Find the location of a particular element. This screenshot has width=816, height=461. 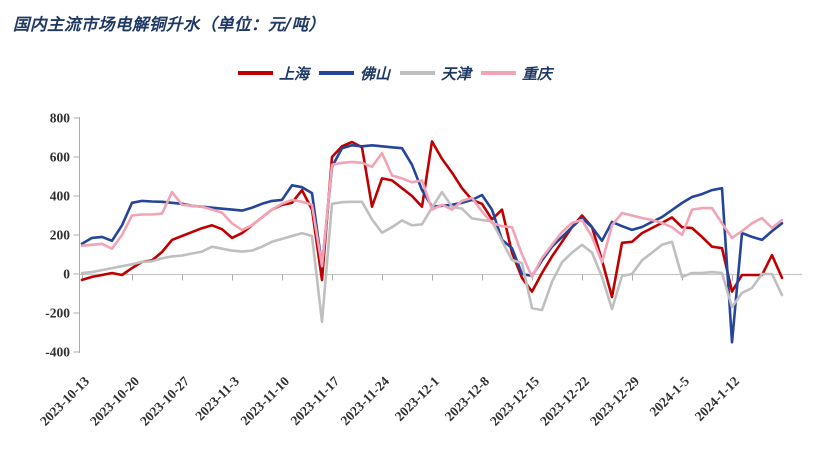

x-axis-label: 2023-11-10 is located at coordinates (264, 400).